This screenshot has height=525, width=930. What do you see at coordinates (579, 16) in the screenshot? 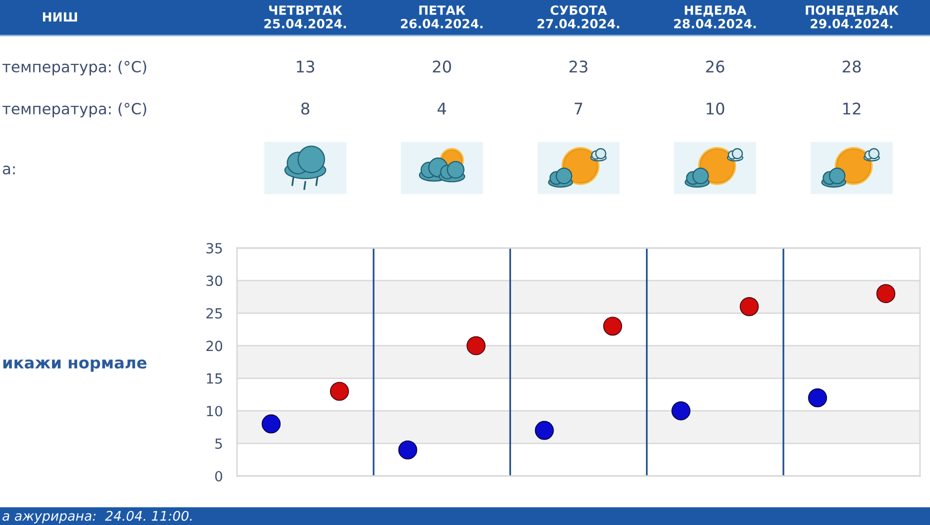
I see `text: СУБОТА 27.04.2024.` at bounding box center [579, 16].